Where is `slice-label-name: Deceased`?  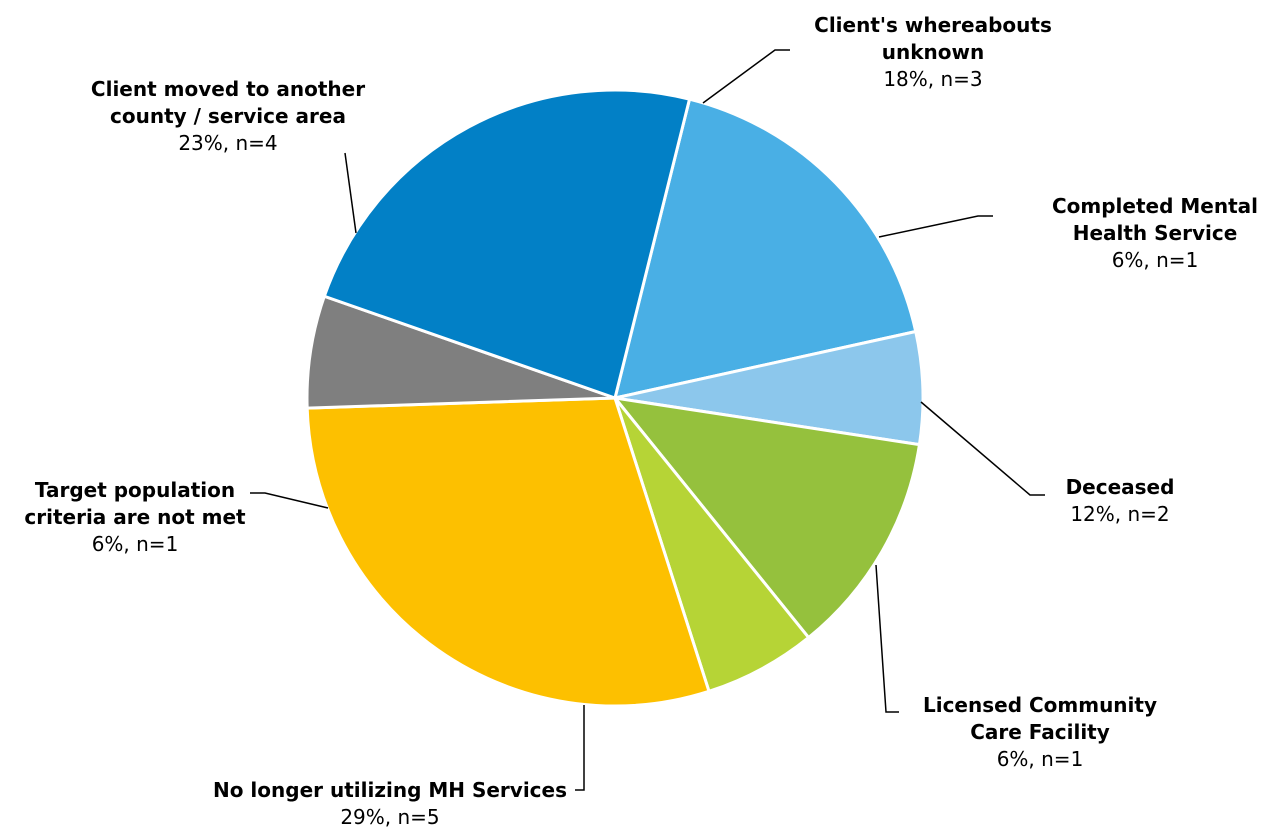 slice-label-name: Deceased is located at coordinates (1120, 487).